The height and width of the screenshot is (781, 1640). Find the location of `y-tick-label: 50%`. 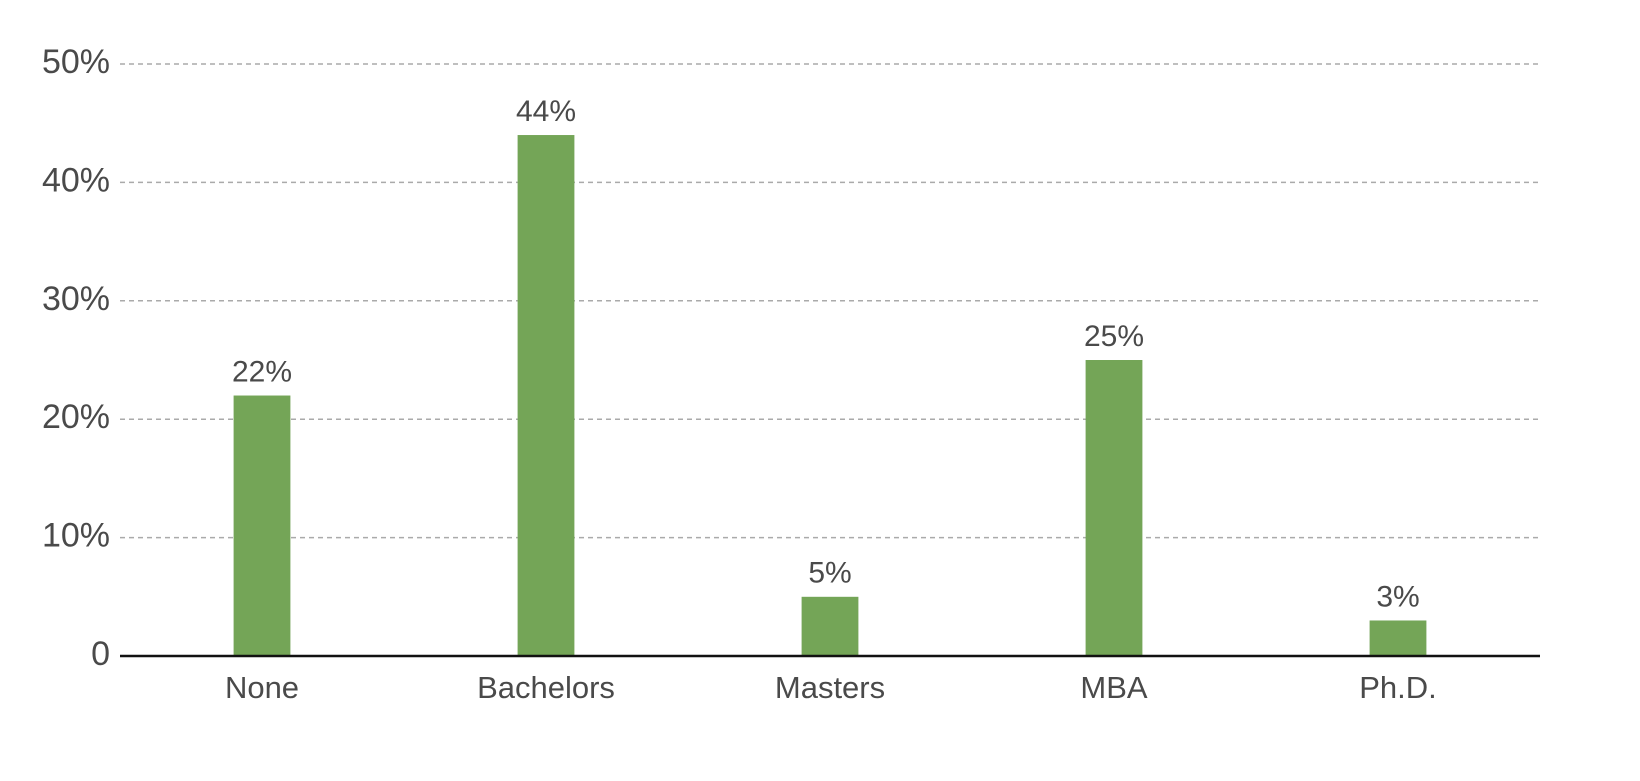

y-tick-label: 50% is located at coordinates (76, 62).